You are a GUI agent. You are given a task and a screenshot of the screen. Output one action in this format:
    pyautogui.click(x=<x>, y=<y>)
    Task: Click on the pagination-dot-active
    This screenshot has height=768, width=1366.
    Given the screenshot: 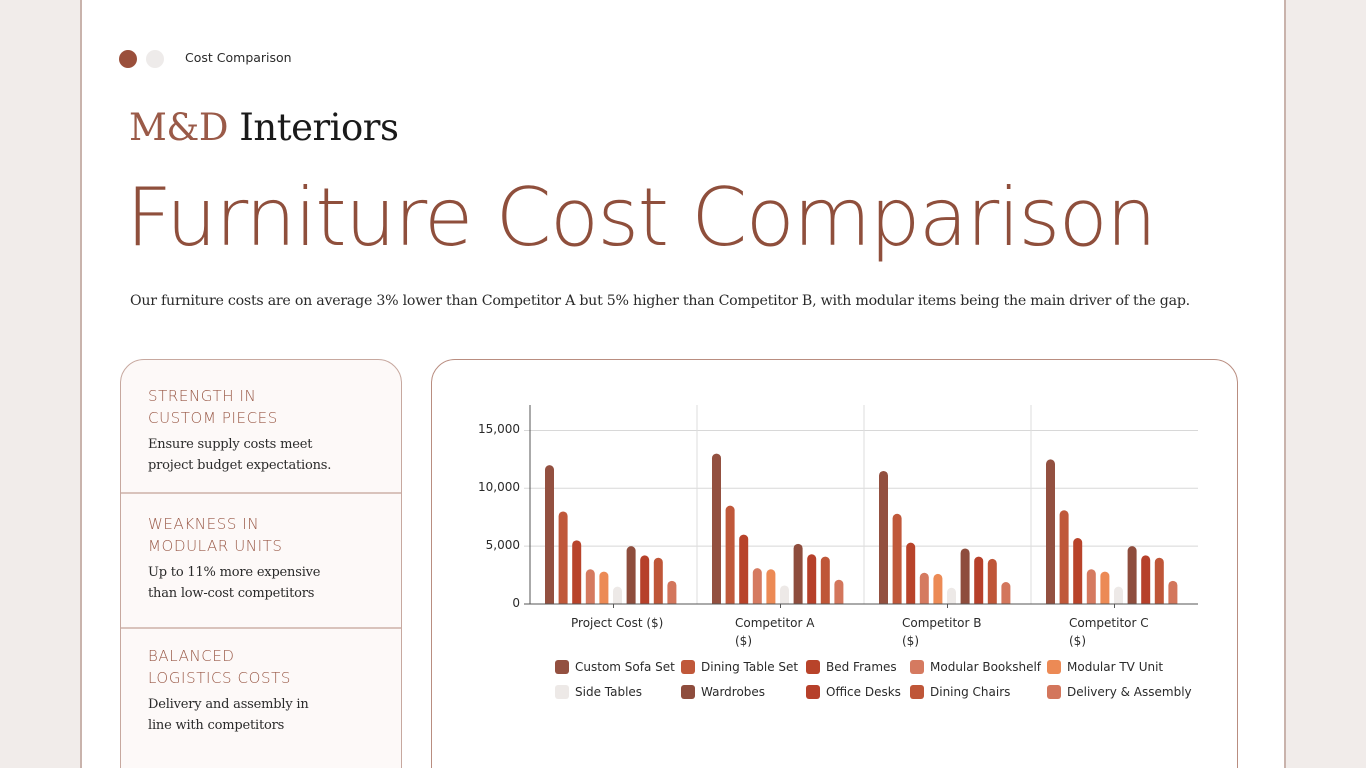 What is the action you would take?
    pyautogui.click(x=128, y=59)
    